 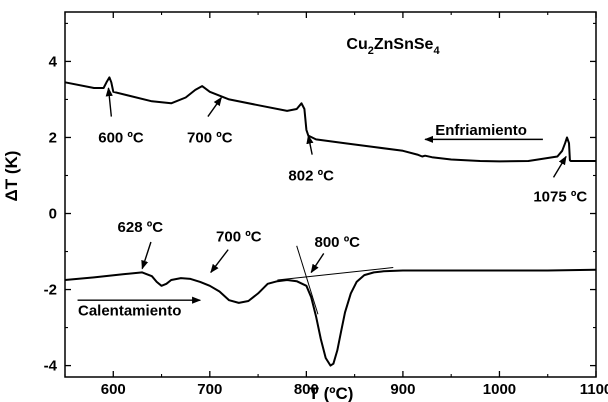 I want to click on x-tick-label-1100: 1100, so click(x=594, y=389).